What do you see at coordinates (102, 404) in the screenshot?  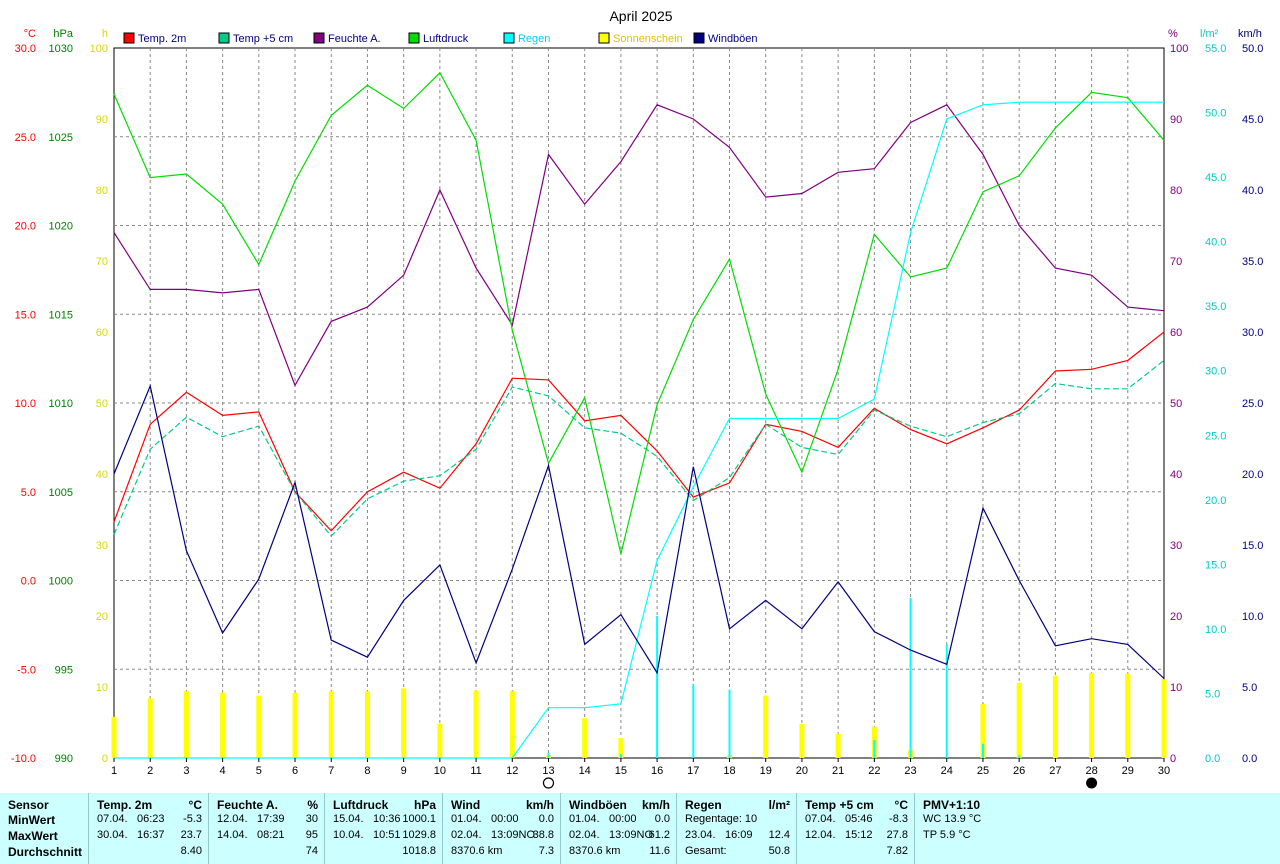 I see `left-axis-tick-label: 50` at bounding box center [102, 404].